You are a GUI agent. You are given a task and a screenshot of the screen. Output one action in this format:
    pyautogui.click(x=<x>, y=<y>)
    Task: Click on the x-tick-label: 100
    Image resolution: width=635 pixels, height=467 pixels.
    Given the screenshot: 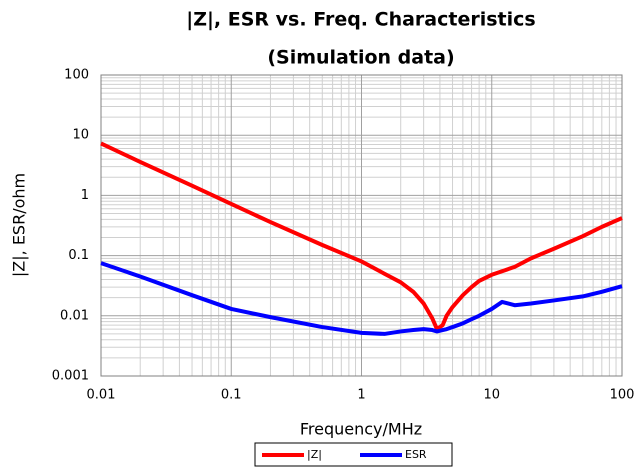 What is the action you would take?
    pyautogui.click(x=622, y=395)
    